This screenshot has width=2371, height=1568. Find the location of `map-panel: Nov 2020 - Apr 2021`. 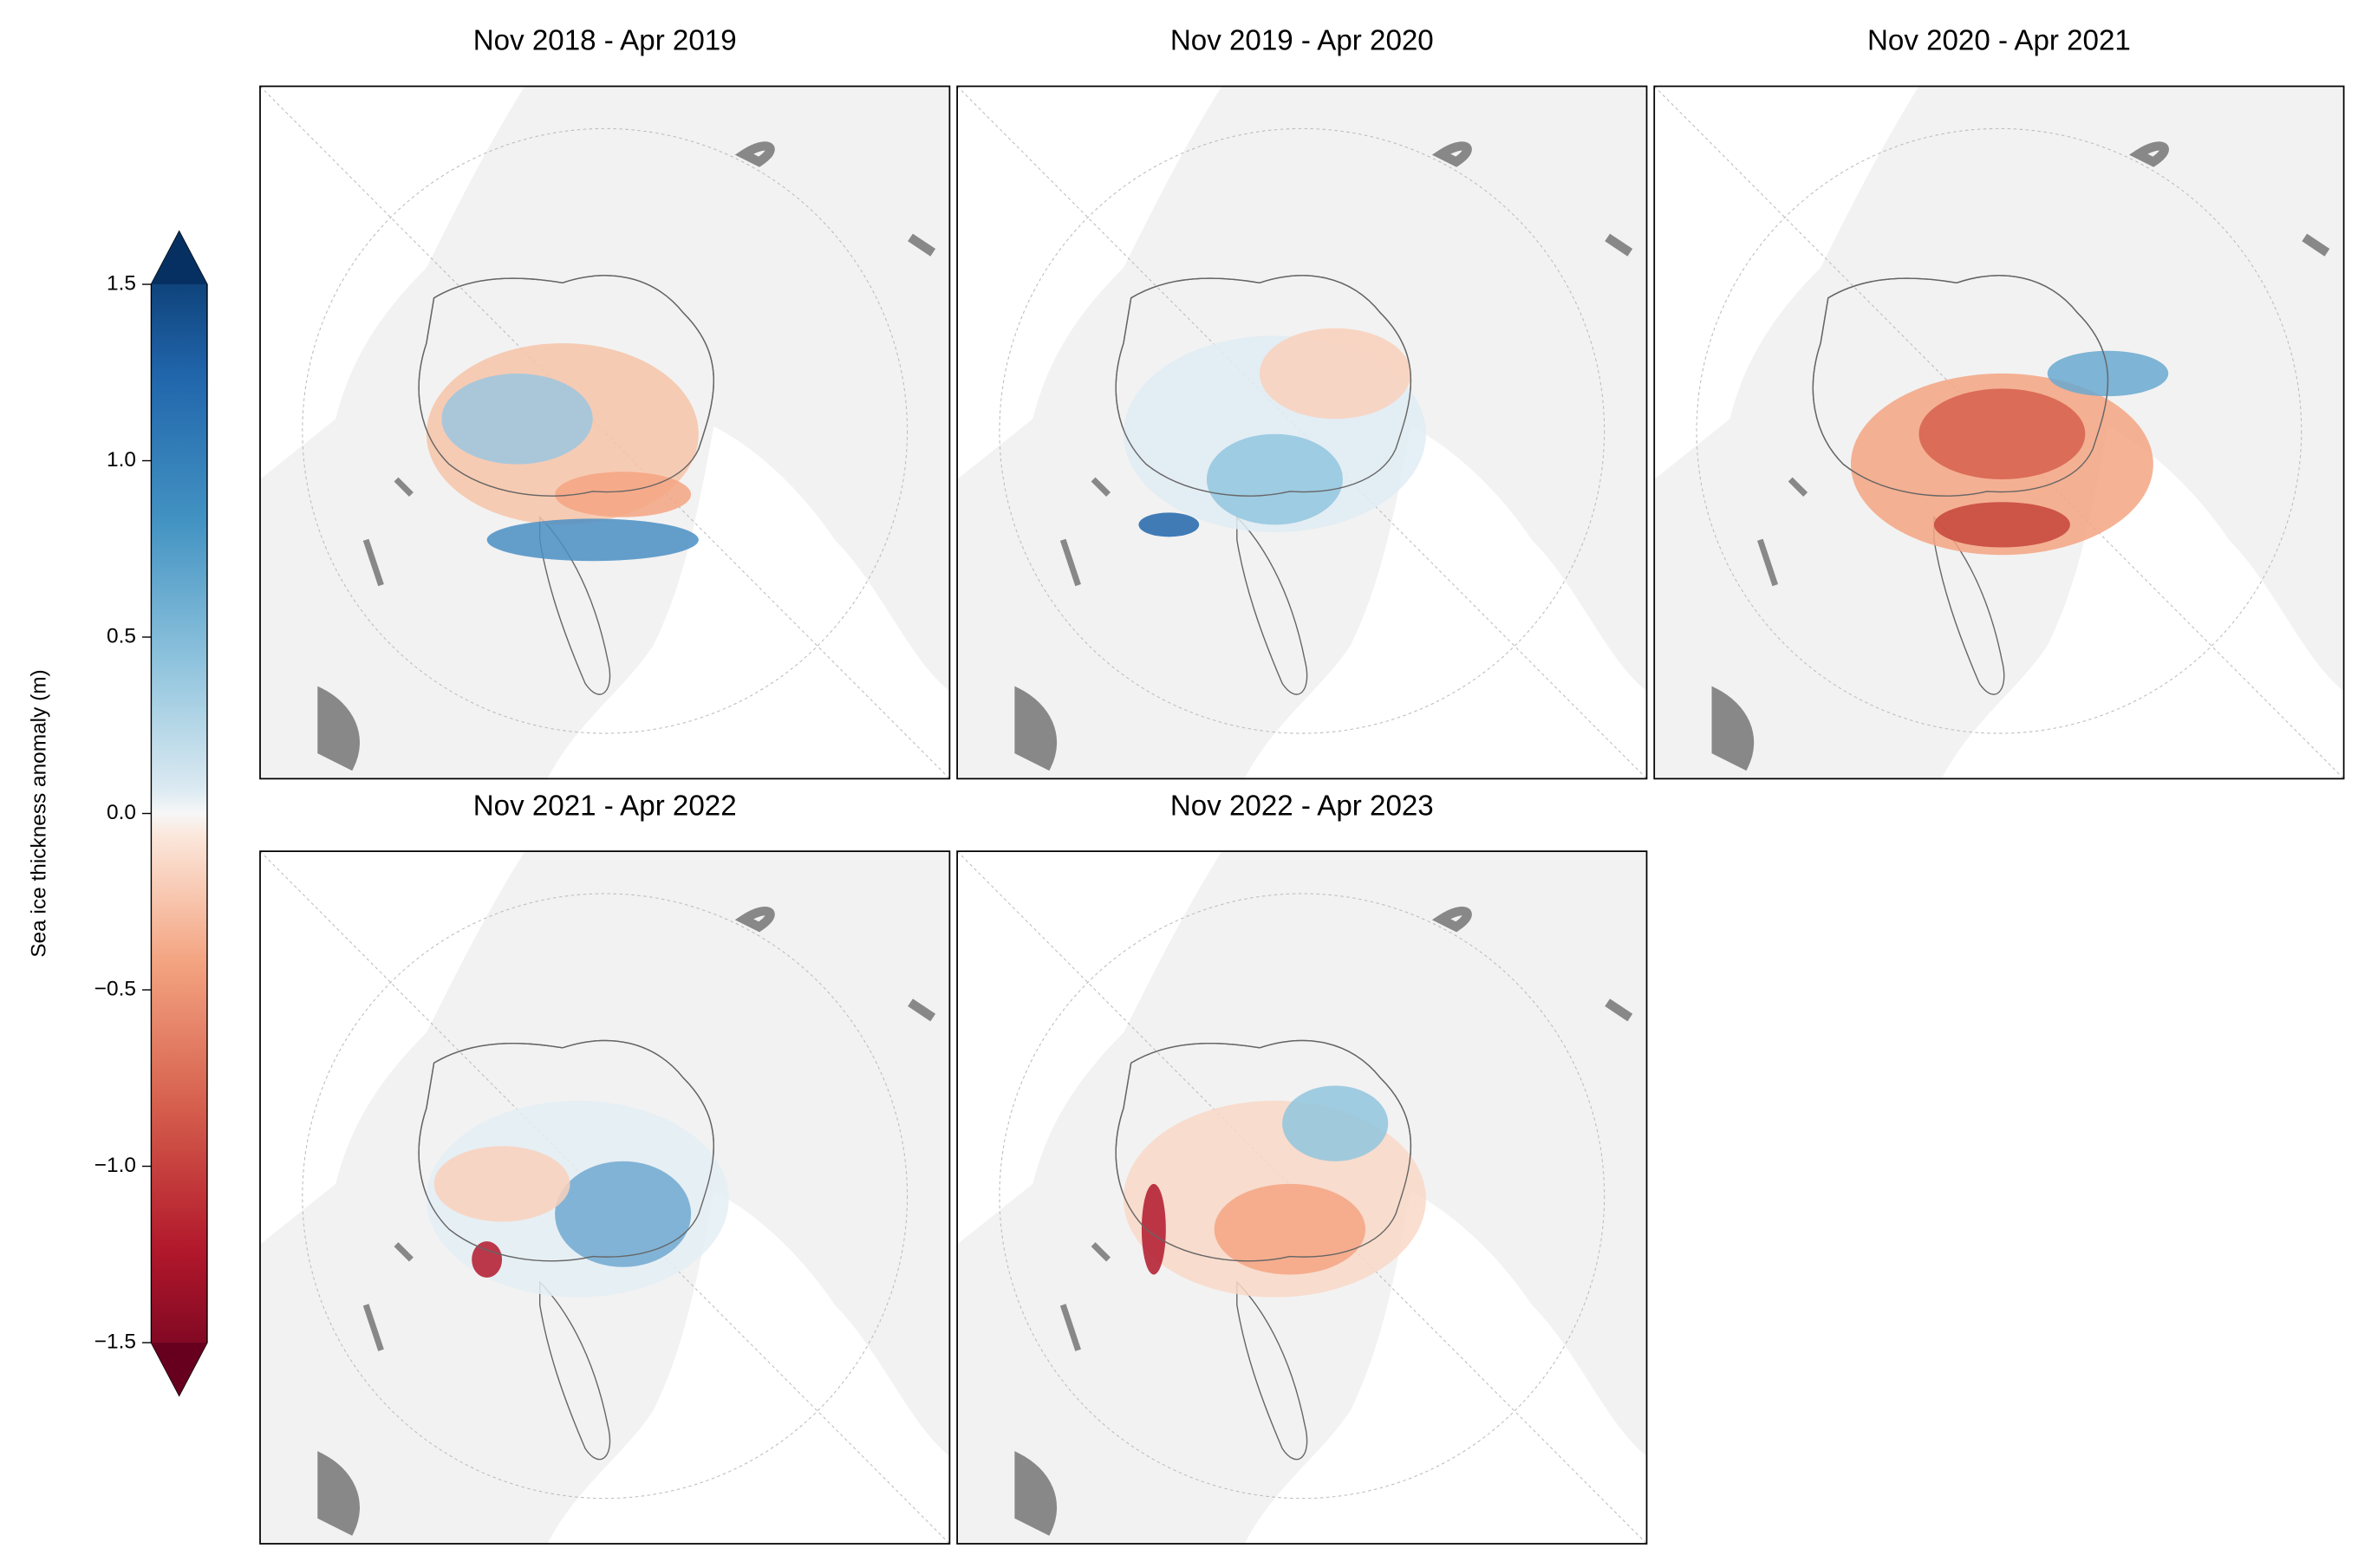

map-panel: Nov 2020 - Apr 2021 is located at coordinates (1999, 402).